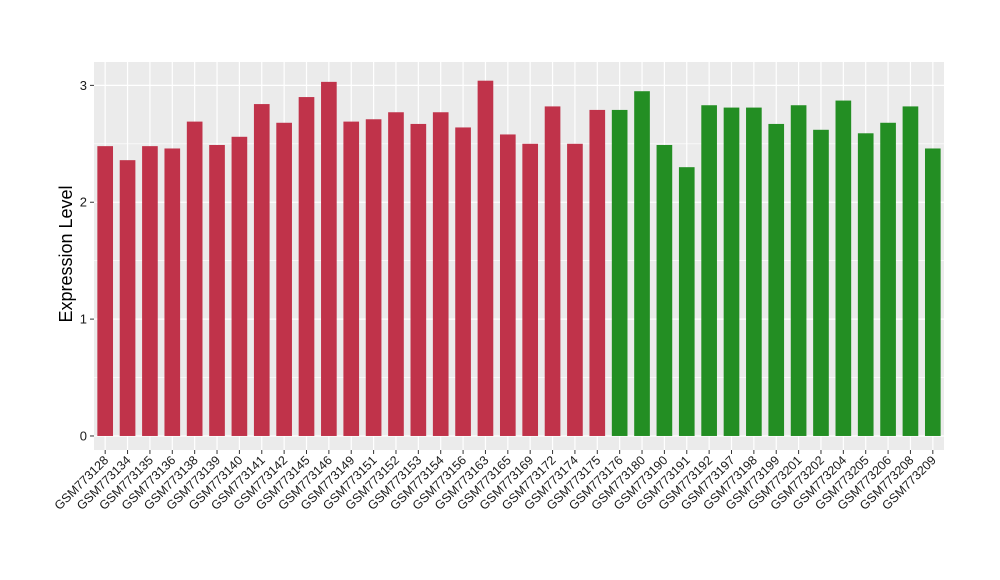  Describe the element at coordinates (373, 277) in the screenshot. I see `bar-GSM773151` at that location.